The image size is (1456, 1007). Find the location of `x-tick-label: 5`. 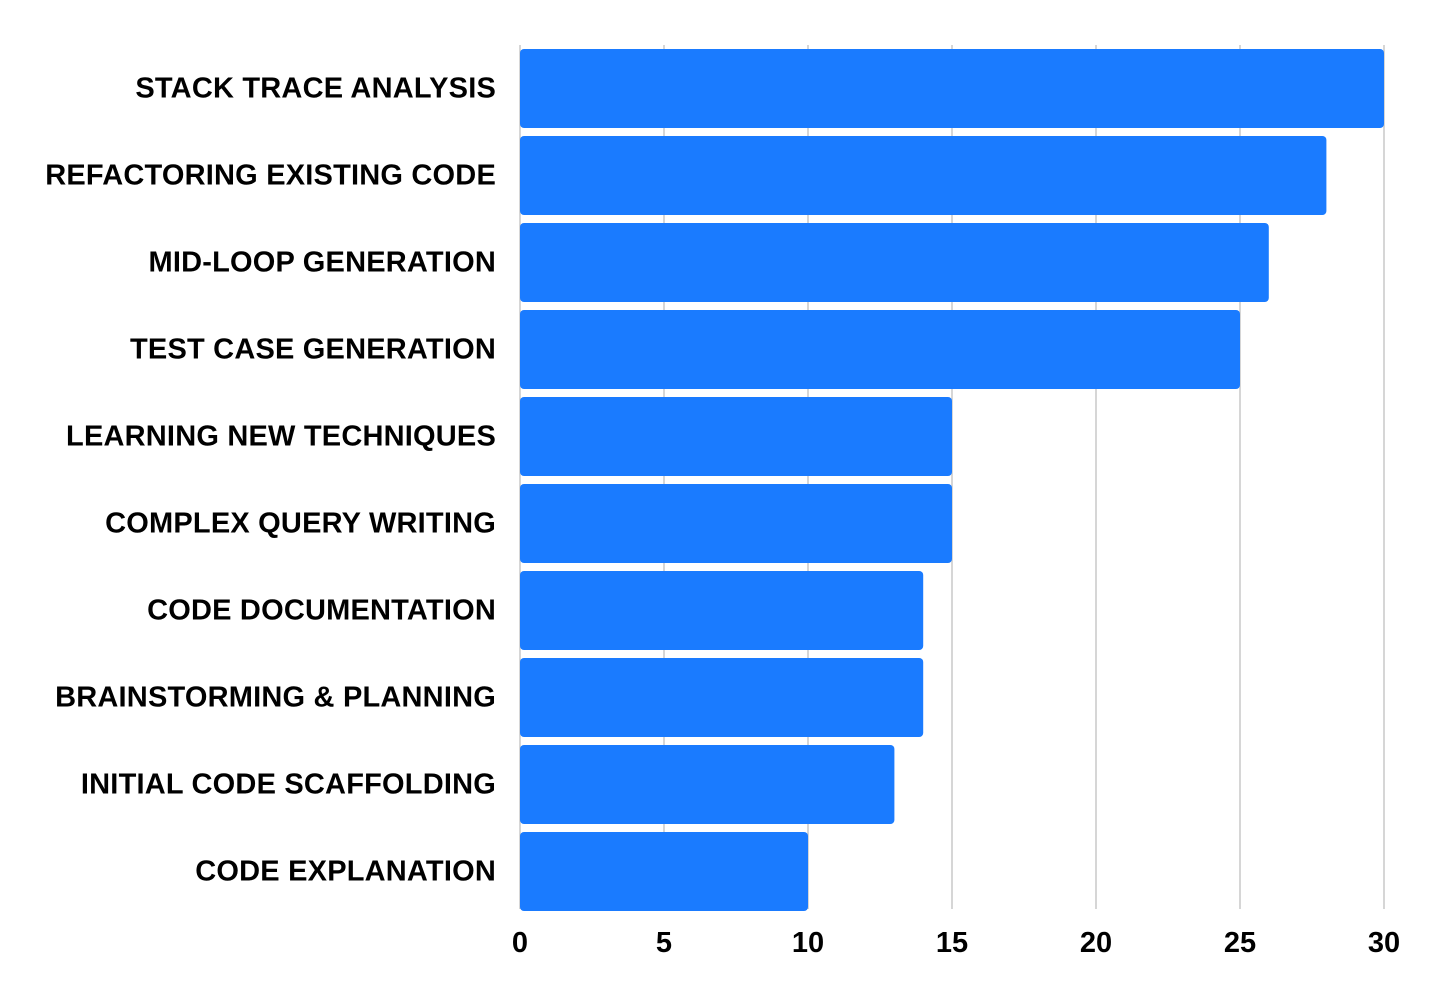

x-tick-label: 5 is located at coordinates (664, 943).